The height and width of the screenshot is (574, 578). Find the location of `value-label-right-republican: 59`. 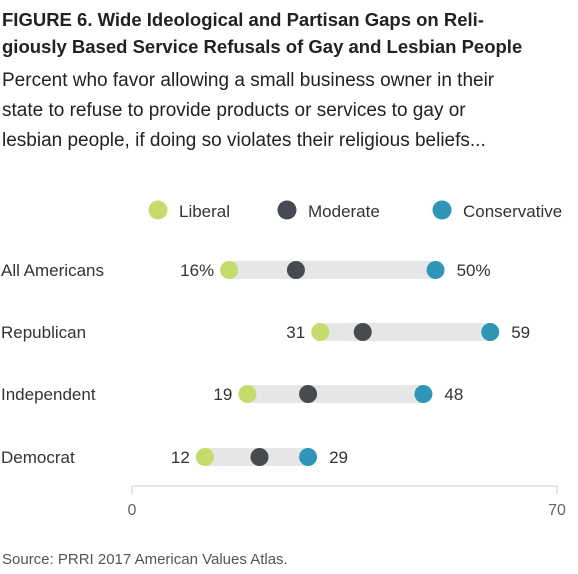

value-label-right-republican: 59 is located at coordinates (520, 332).